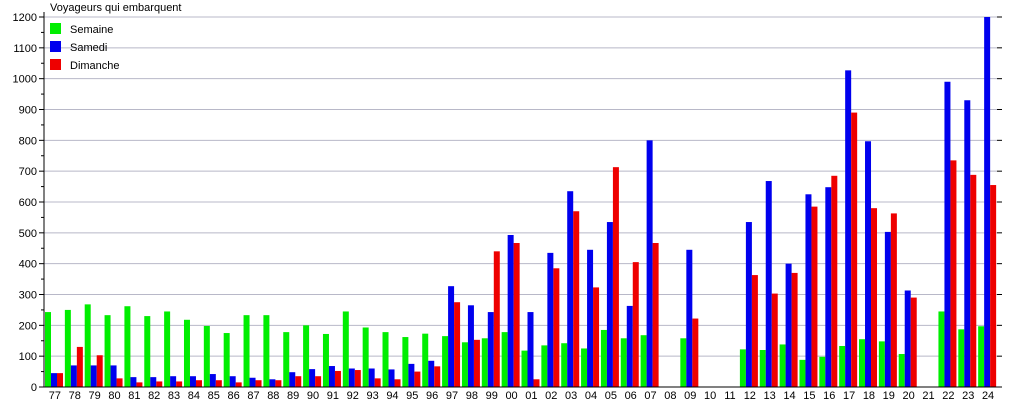 Image resolution: width=1015 pixels, height=405 pixels. I want to click on x-tick-label: 84, so click(194, 395).